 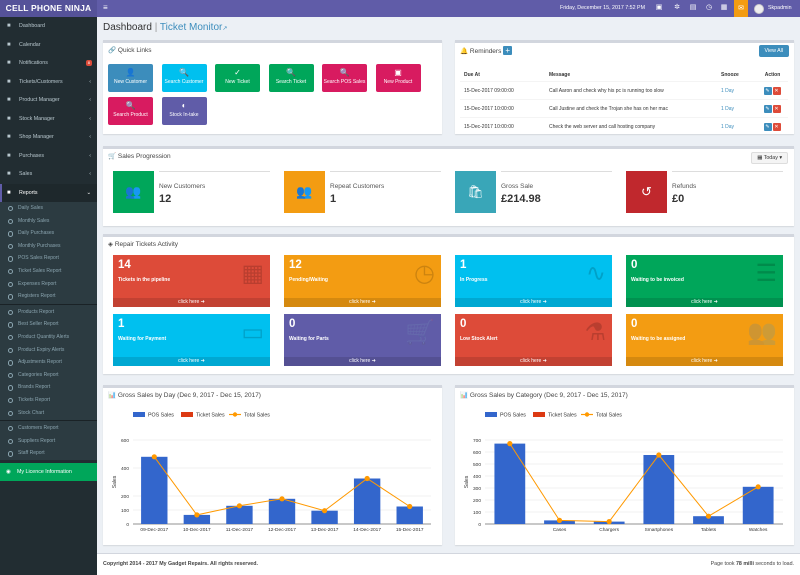 I want to click on quick-link-stock-in-take: ◐ Stock In-take, so click(x=184, y=111).